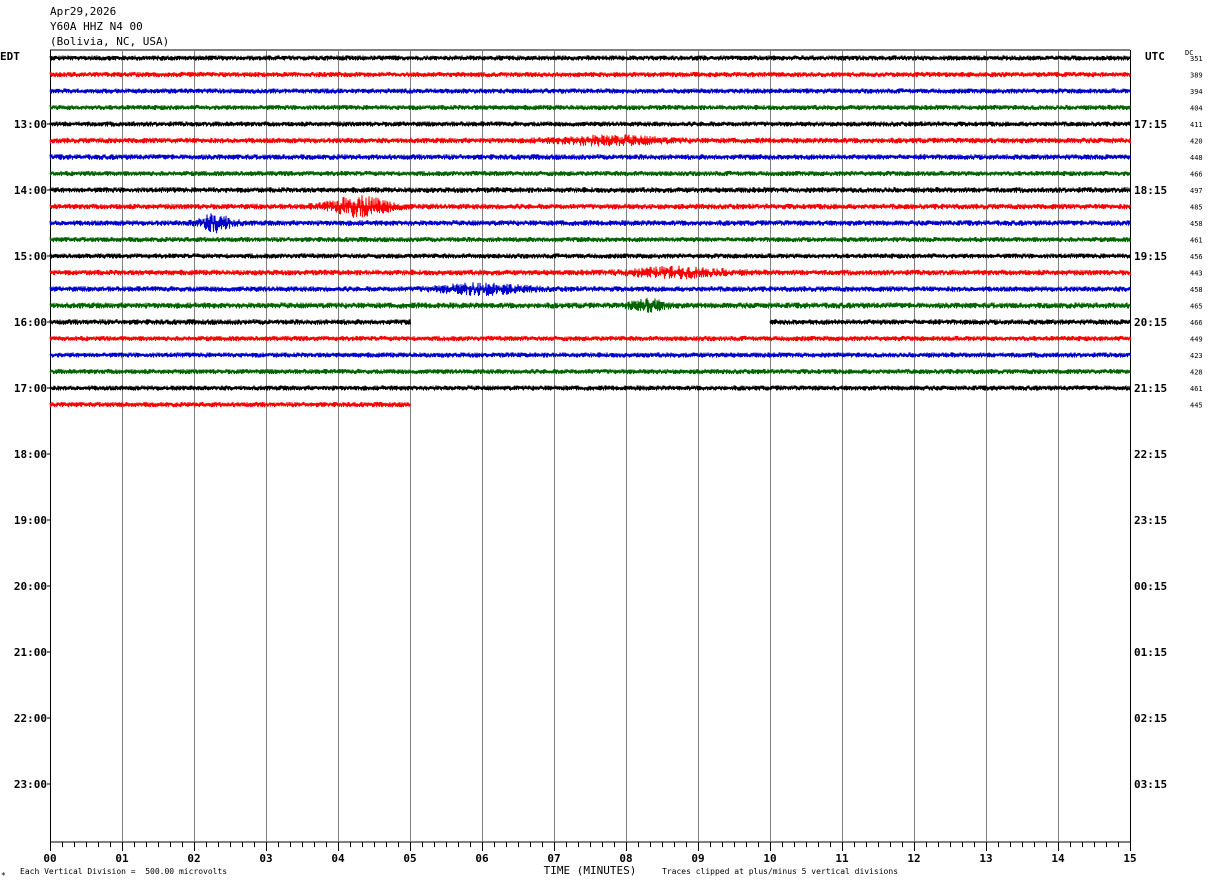  Describe the element at coordinates (30, 124) in the screenshot. I see `left-hour-label: 13:00` at that location.